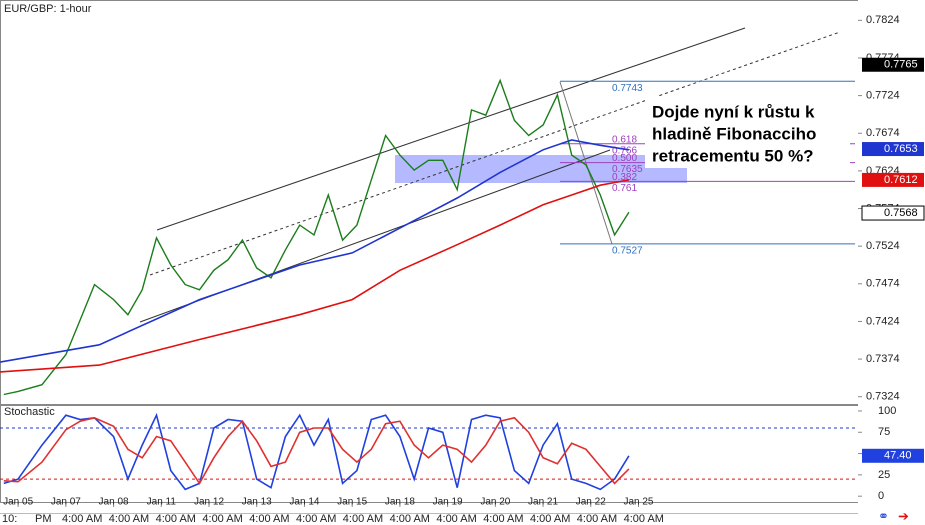 Image resolution: width=925 pixels, height=525 pixels. Describe the element at coordinates (9, 519) in the screenshot. I see `time-label: 10:` at that location.